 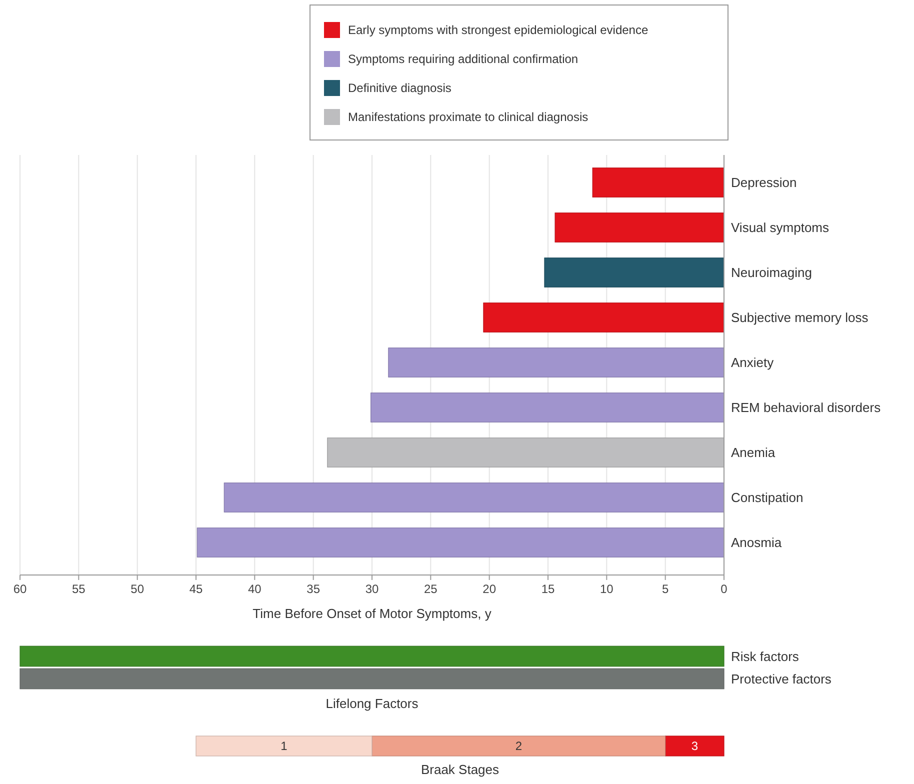 I want to click on x-tick-label: 30, so click(x=372, y=589).